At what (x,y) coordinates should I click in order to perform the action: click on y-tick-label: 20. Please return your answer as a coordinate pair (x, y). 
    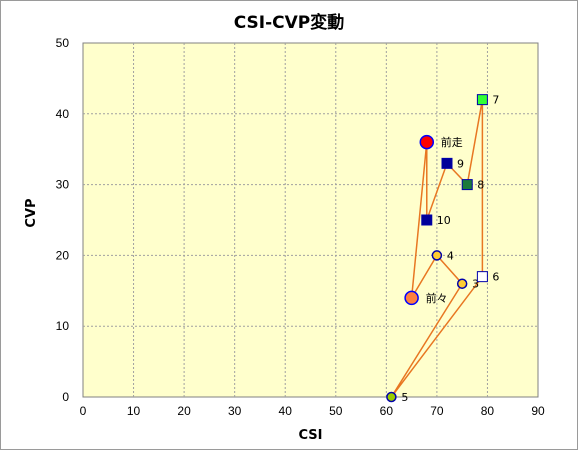
    Looking at the image, I should click on (63, 255).